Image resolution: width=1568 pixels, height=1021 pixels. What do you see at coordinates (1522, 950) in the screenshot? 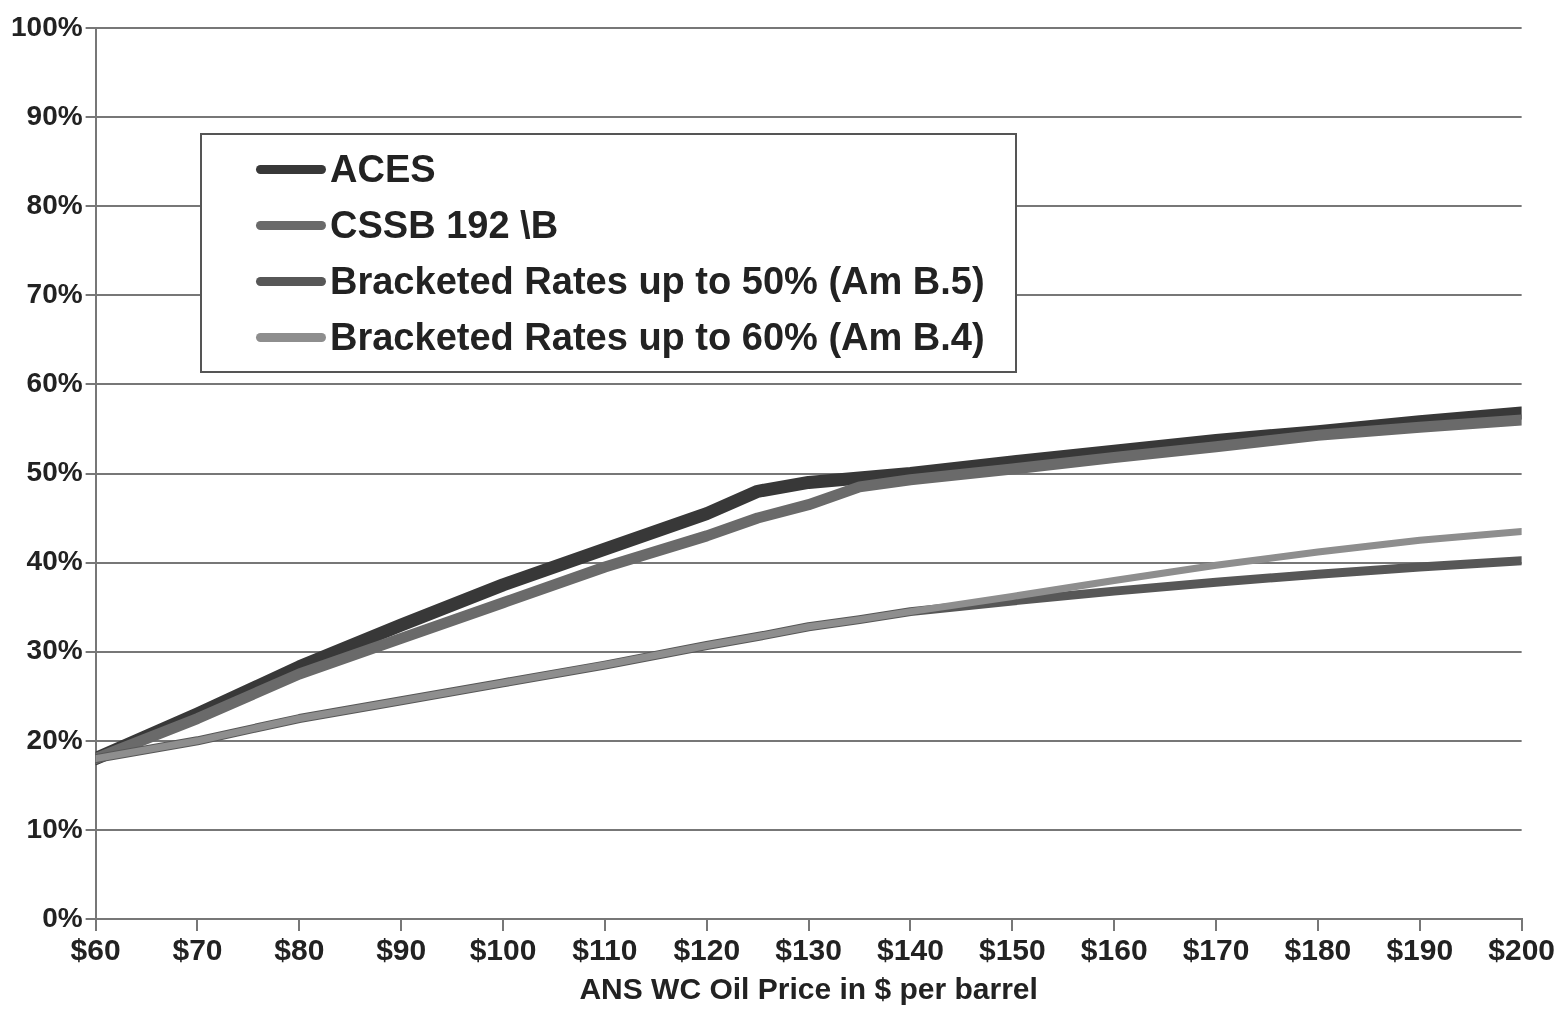
I see `x-tick-label: $200` at bounding box center [1522, 950].